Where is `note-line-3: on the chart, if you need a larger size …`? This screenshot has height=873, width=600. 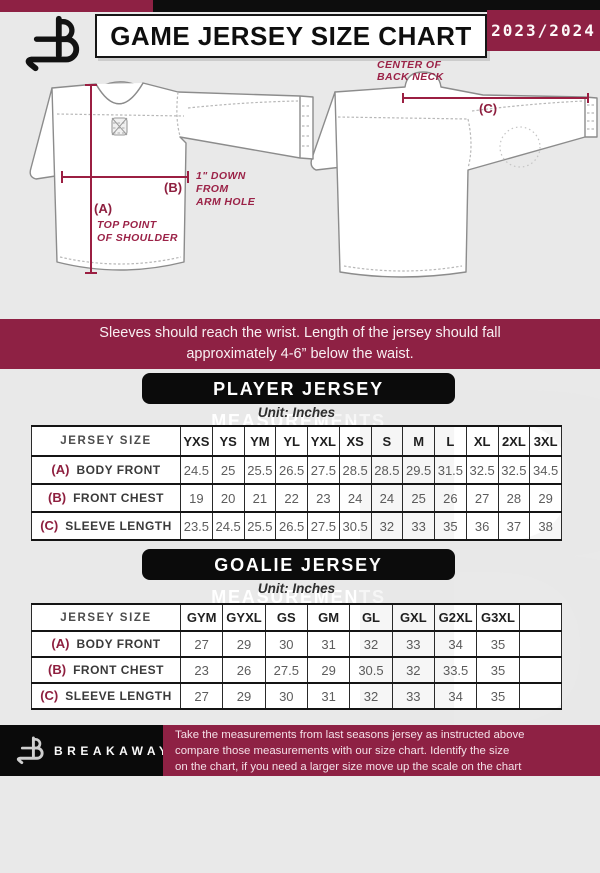 note-line-3: on the chart, if you need a larger size … is located at coordinates (348, 766).